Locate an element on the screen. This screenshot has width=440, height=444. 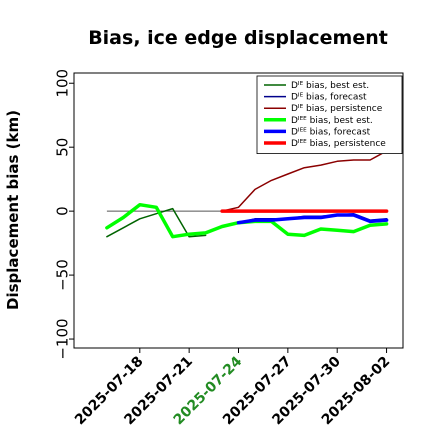
legend-box is located at coordinates (329, 114).